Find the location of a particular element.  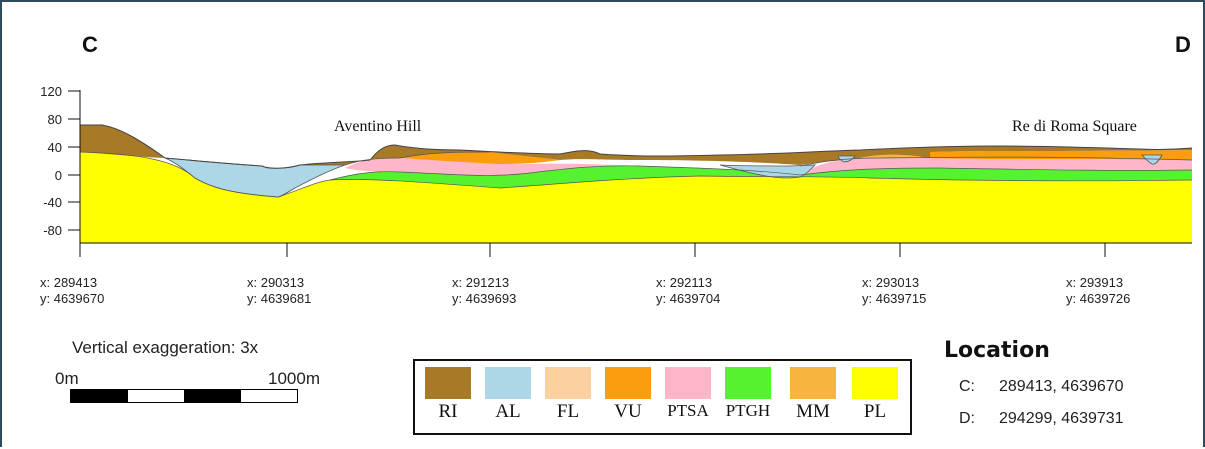

legend-item: AL is located at coordinates (508, 395).